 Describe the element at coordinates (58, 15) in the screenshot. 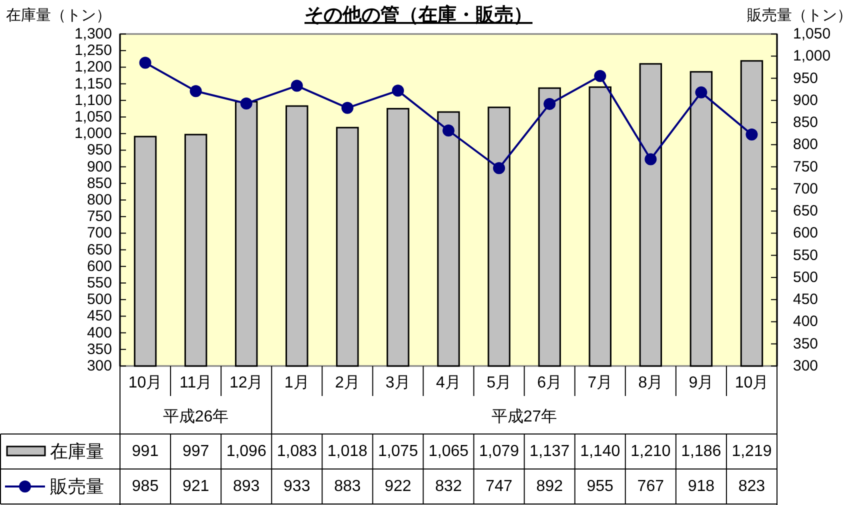

I see `y-axis-title: 在庫量（トン）` at that location.